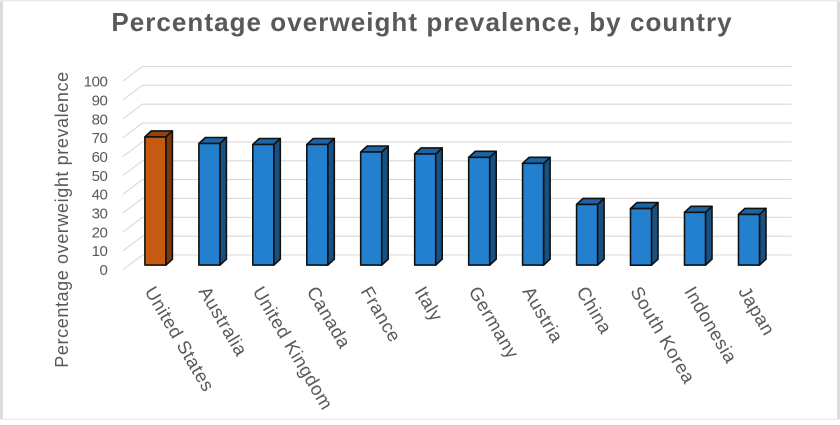  Describe the element at coordinates (100, 251) in the screenshot. I see `svg-text: 10` at that location.